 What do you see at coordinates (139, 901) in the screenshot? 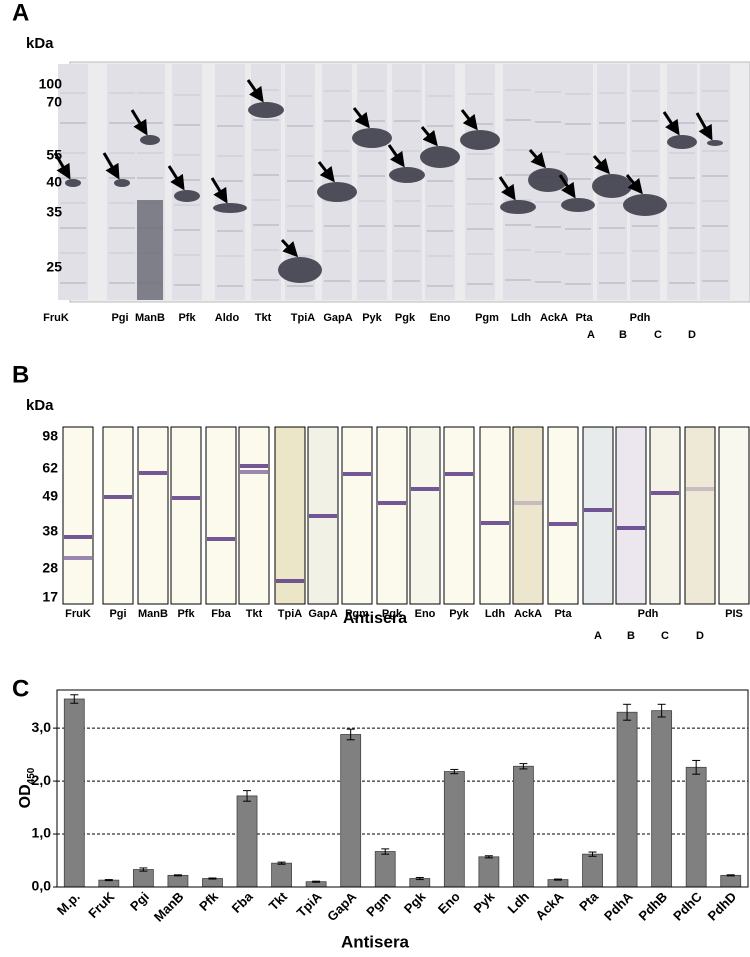
I see `x-tick-label: Pgi` at bounding box center [139, 901].